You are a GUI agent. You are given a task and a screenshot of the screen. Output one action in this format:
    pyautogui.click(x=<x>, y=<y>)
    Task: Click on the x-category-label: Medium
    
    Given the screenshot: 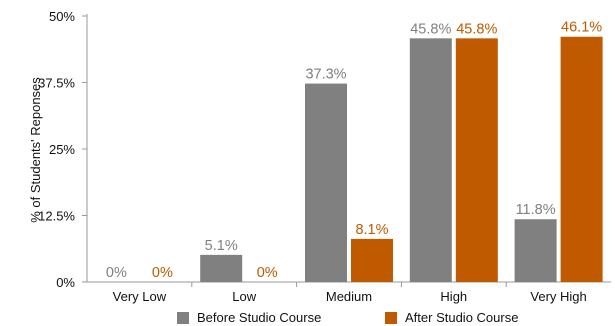 What is the action you would take?
    pyautogui.click(x=349, y=296)
    